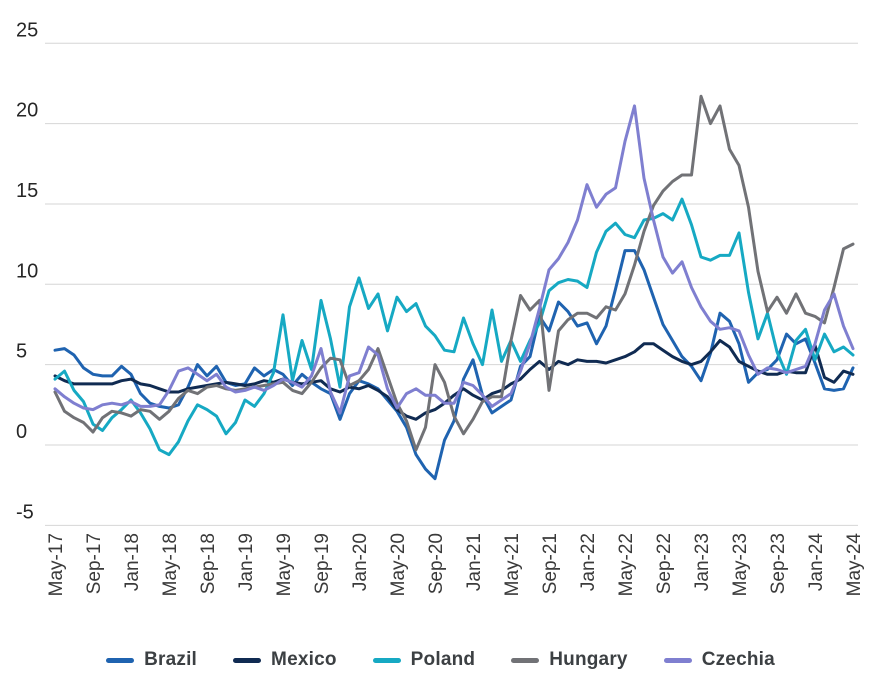  Describe the element at coordinates (21, 432) in the screenshot. I see `y-axis-label-0: 0` at that location.